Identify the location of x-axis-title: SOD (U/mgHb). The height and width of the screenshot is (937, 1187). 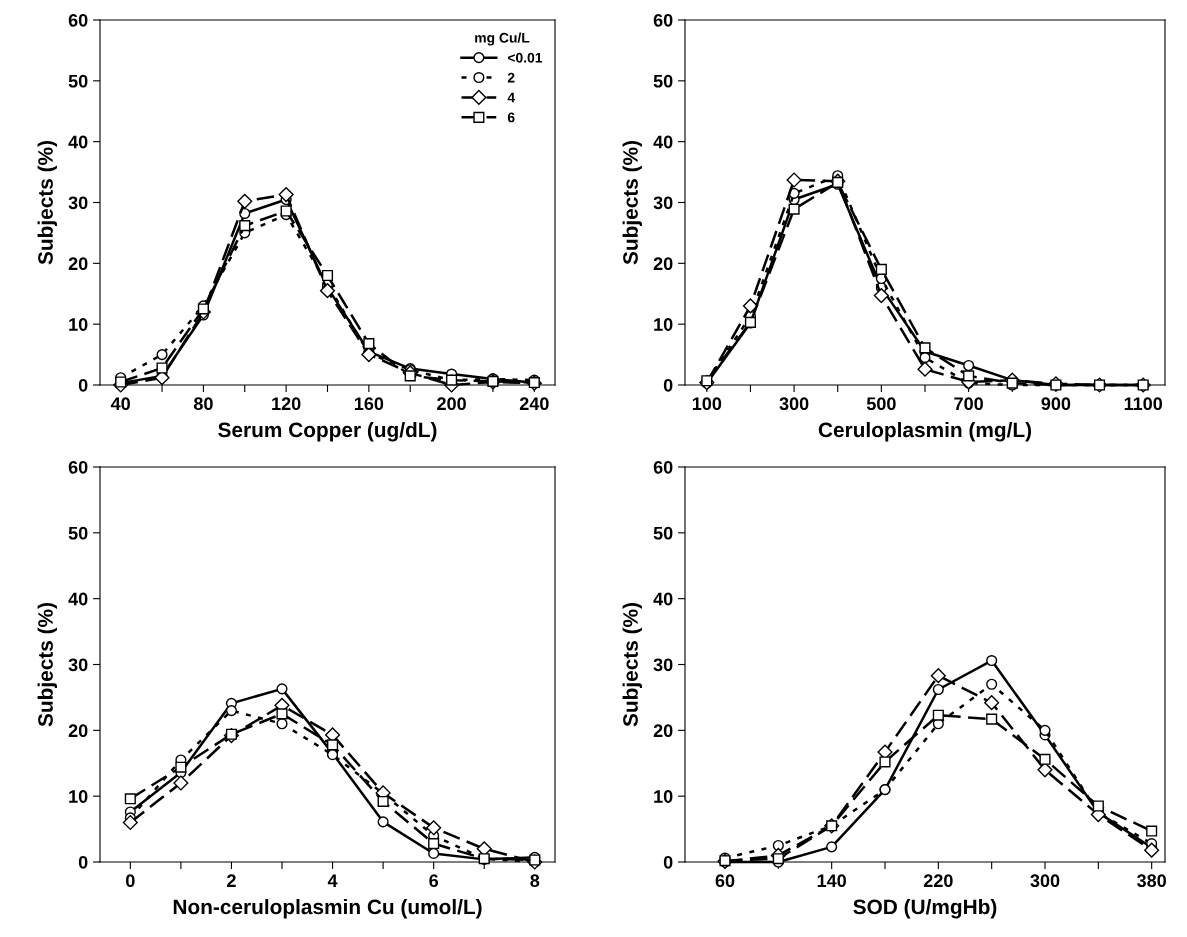
(925, 908).